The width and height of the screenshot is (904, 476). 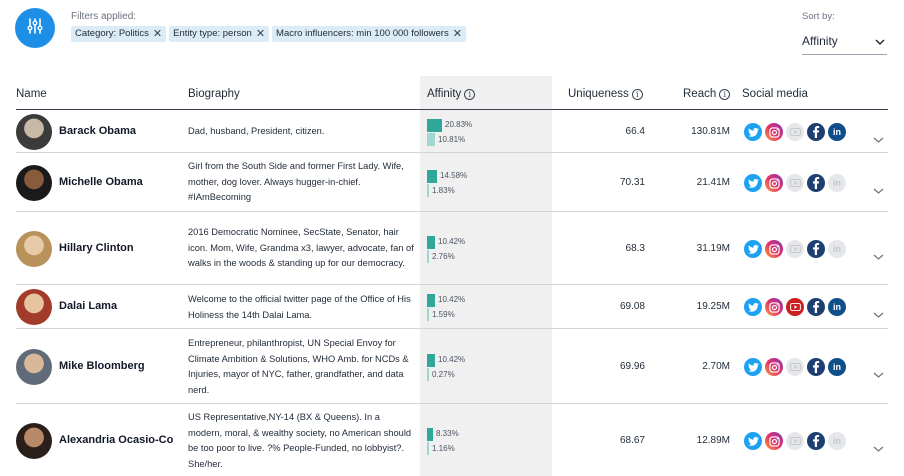 I want to click on uniqueness-value: 69.96, so click(x=632, y=366).